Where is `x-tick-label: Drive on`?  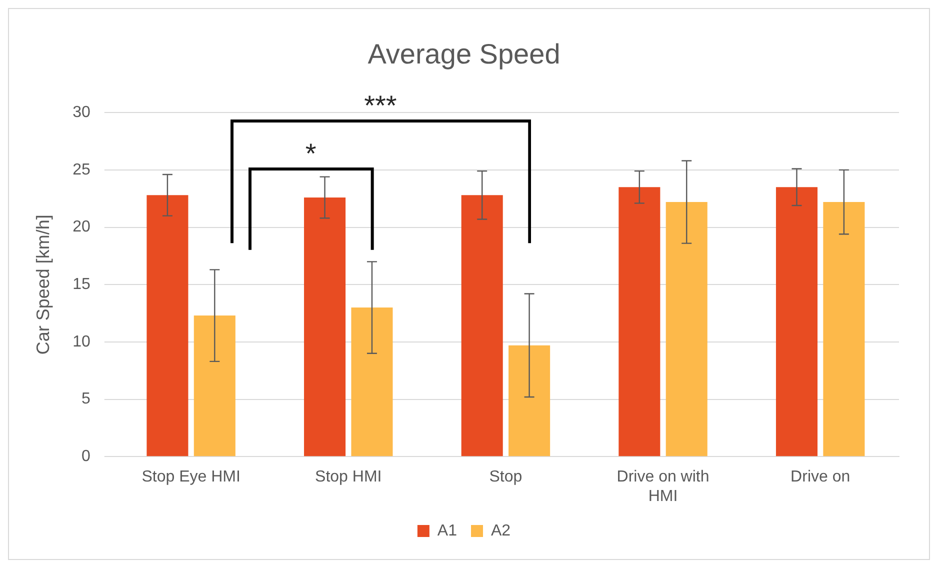 x-tick-label: Drive on is located at coordinates (820, 477).